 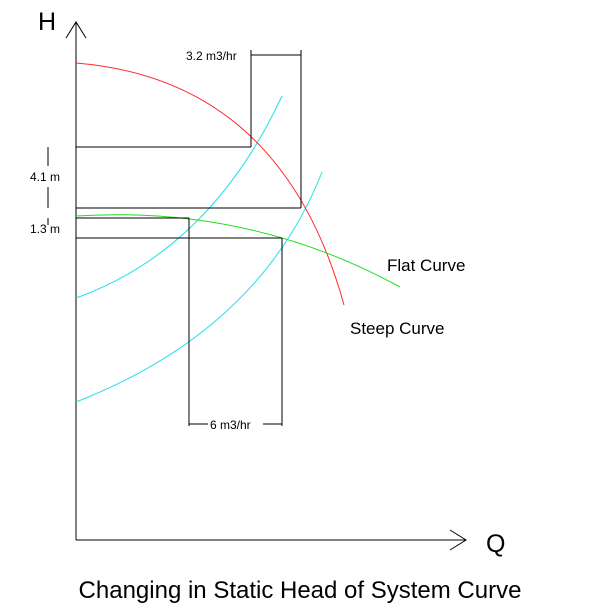 I want to click on flat-pump-curve, so click(x=238, y=251).